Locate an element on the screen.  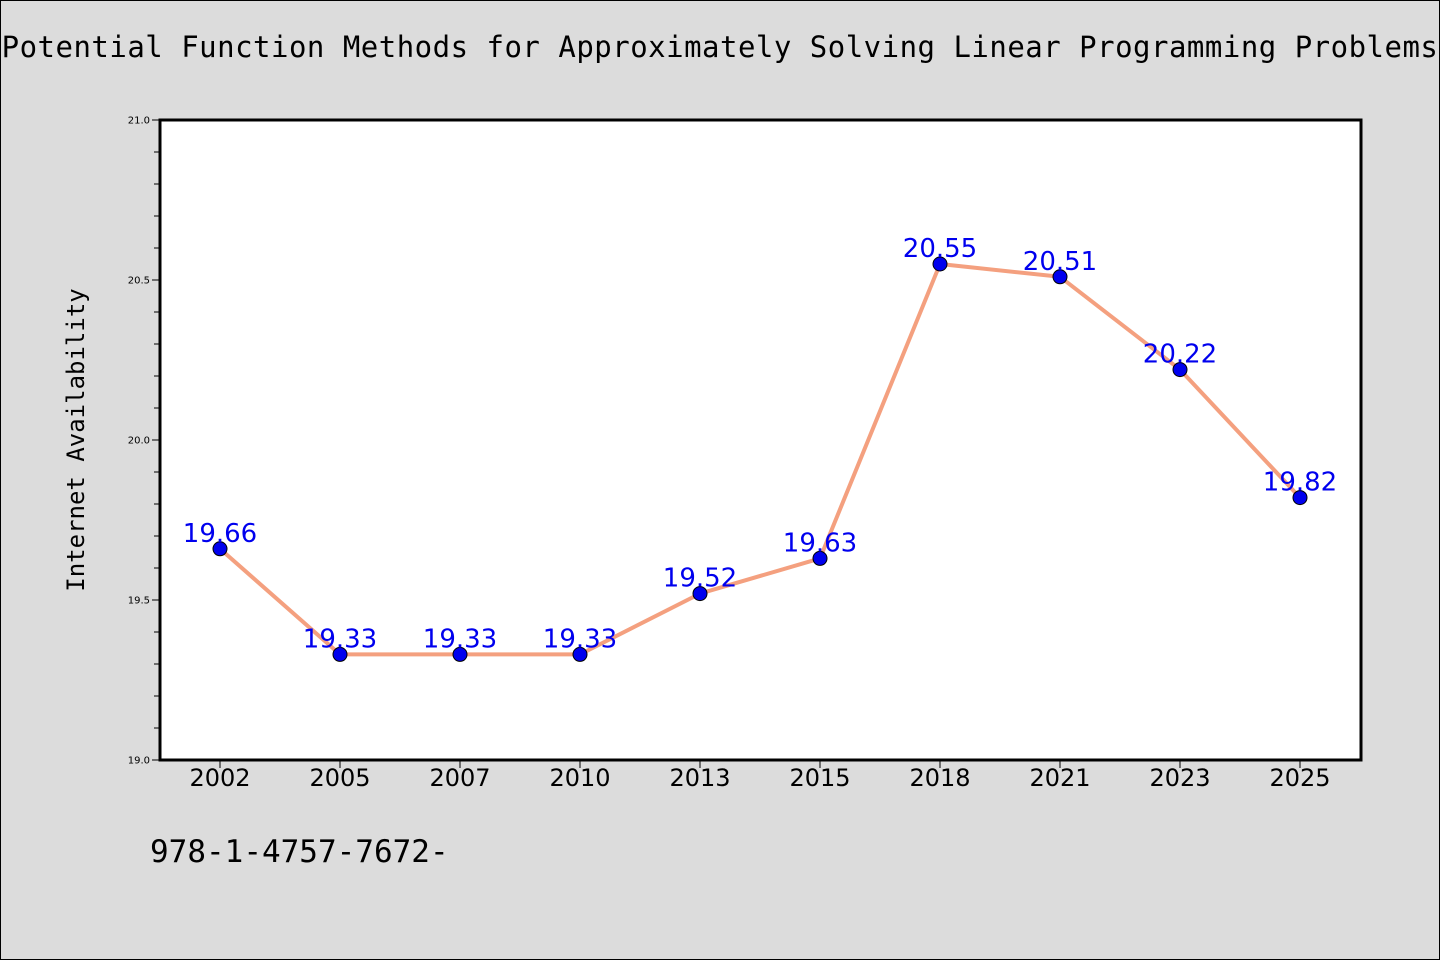
x-tick-label: 2018 is located at coordinates (939, 778).